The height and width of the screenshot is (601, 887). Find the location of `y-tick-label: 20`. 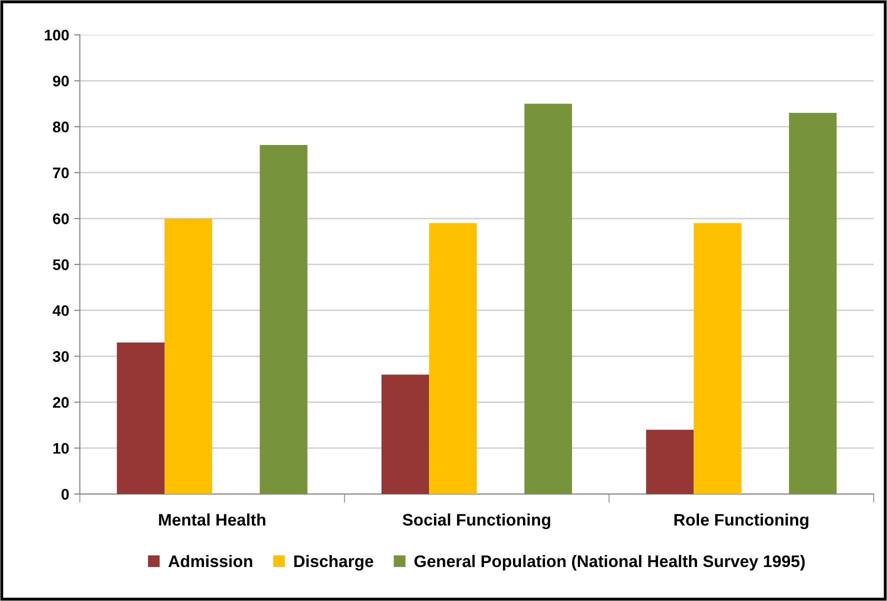

y-tick-label: 20 is located at coordinates (60, 402).